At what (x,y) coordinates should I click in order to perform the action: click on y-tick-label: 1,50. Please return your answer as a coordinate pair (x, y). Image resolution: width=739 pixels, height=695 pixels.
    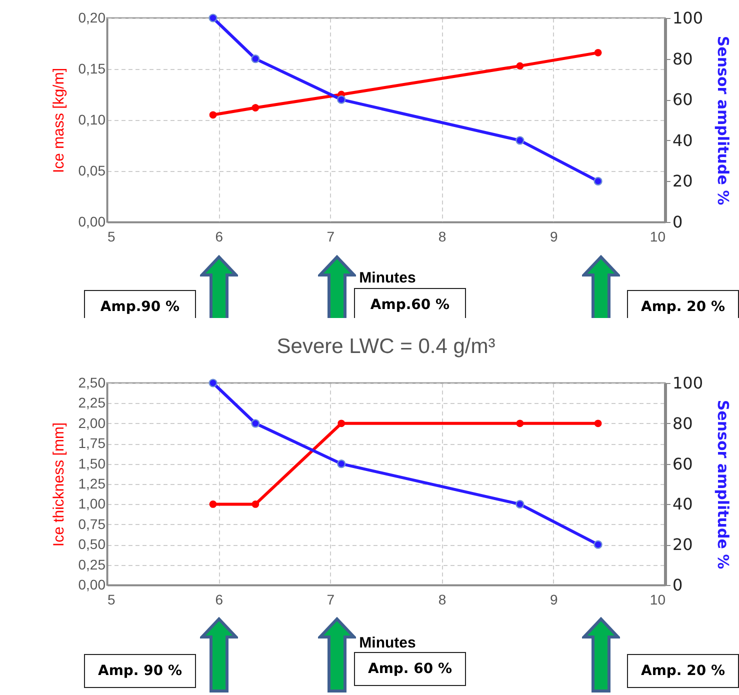
    Looking at the image, I should click on (92, 463).